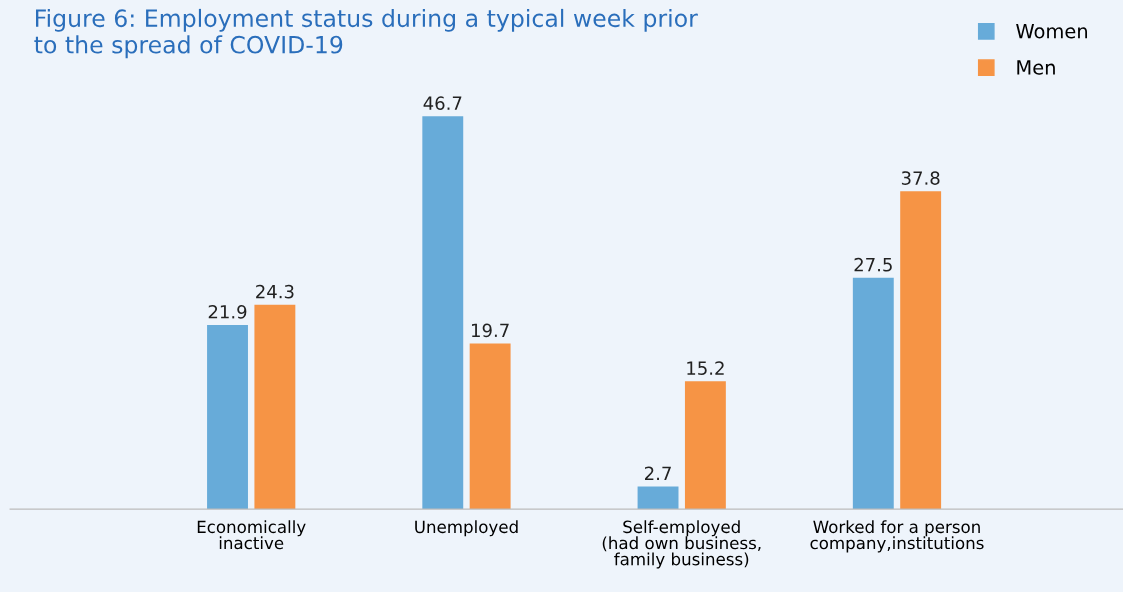 The height and width of the screenshot is (592, 1123). I want to click on data-label: 15.2, so click(705, 368).